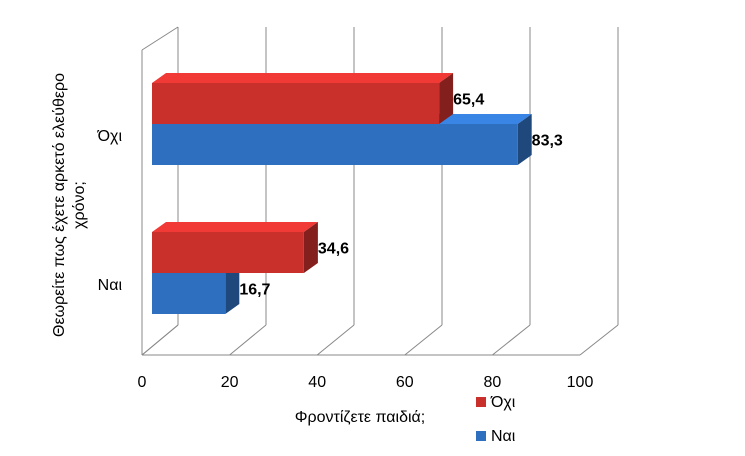 This screenshot has height=456, width=745. Describe the element at coordinates (142, 382) in the screenshot. I see `x-tick-label: 0` at that location.